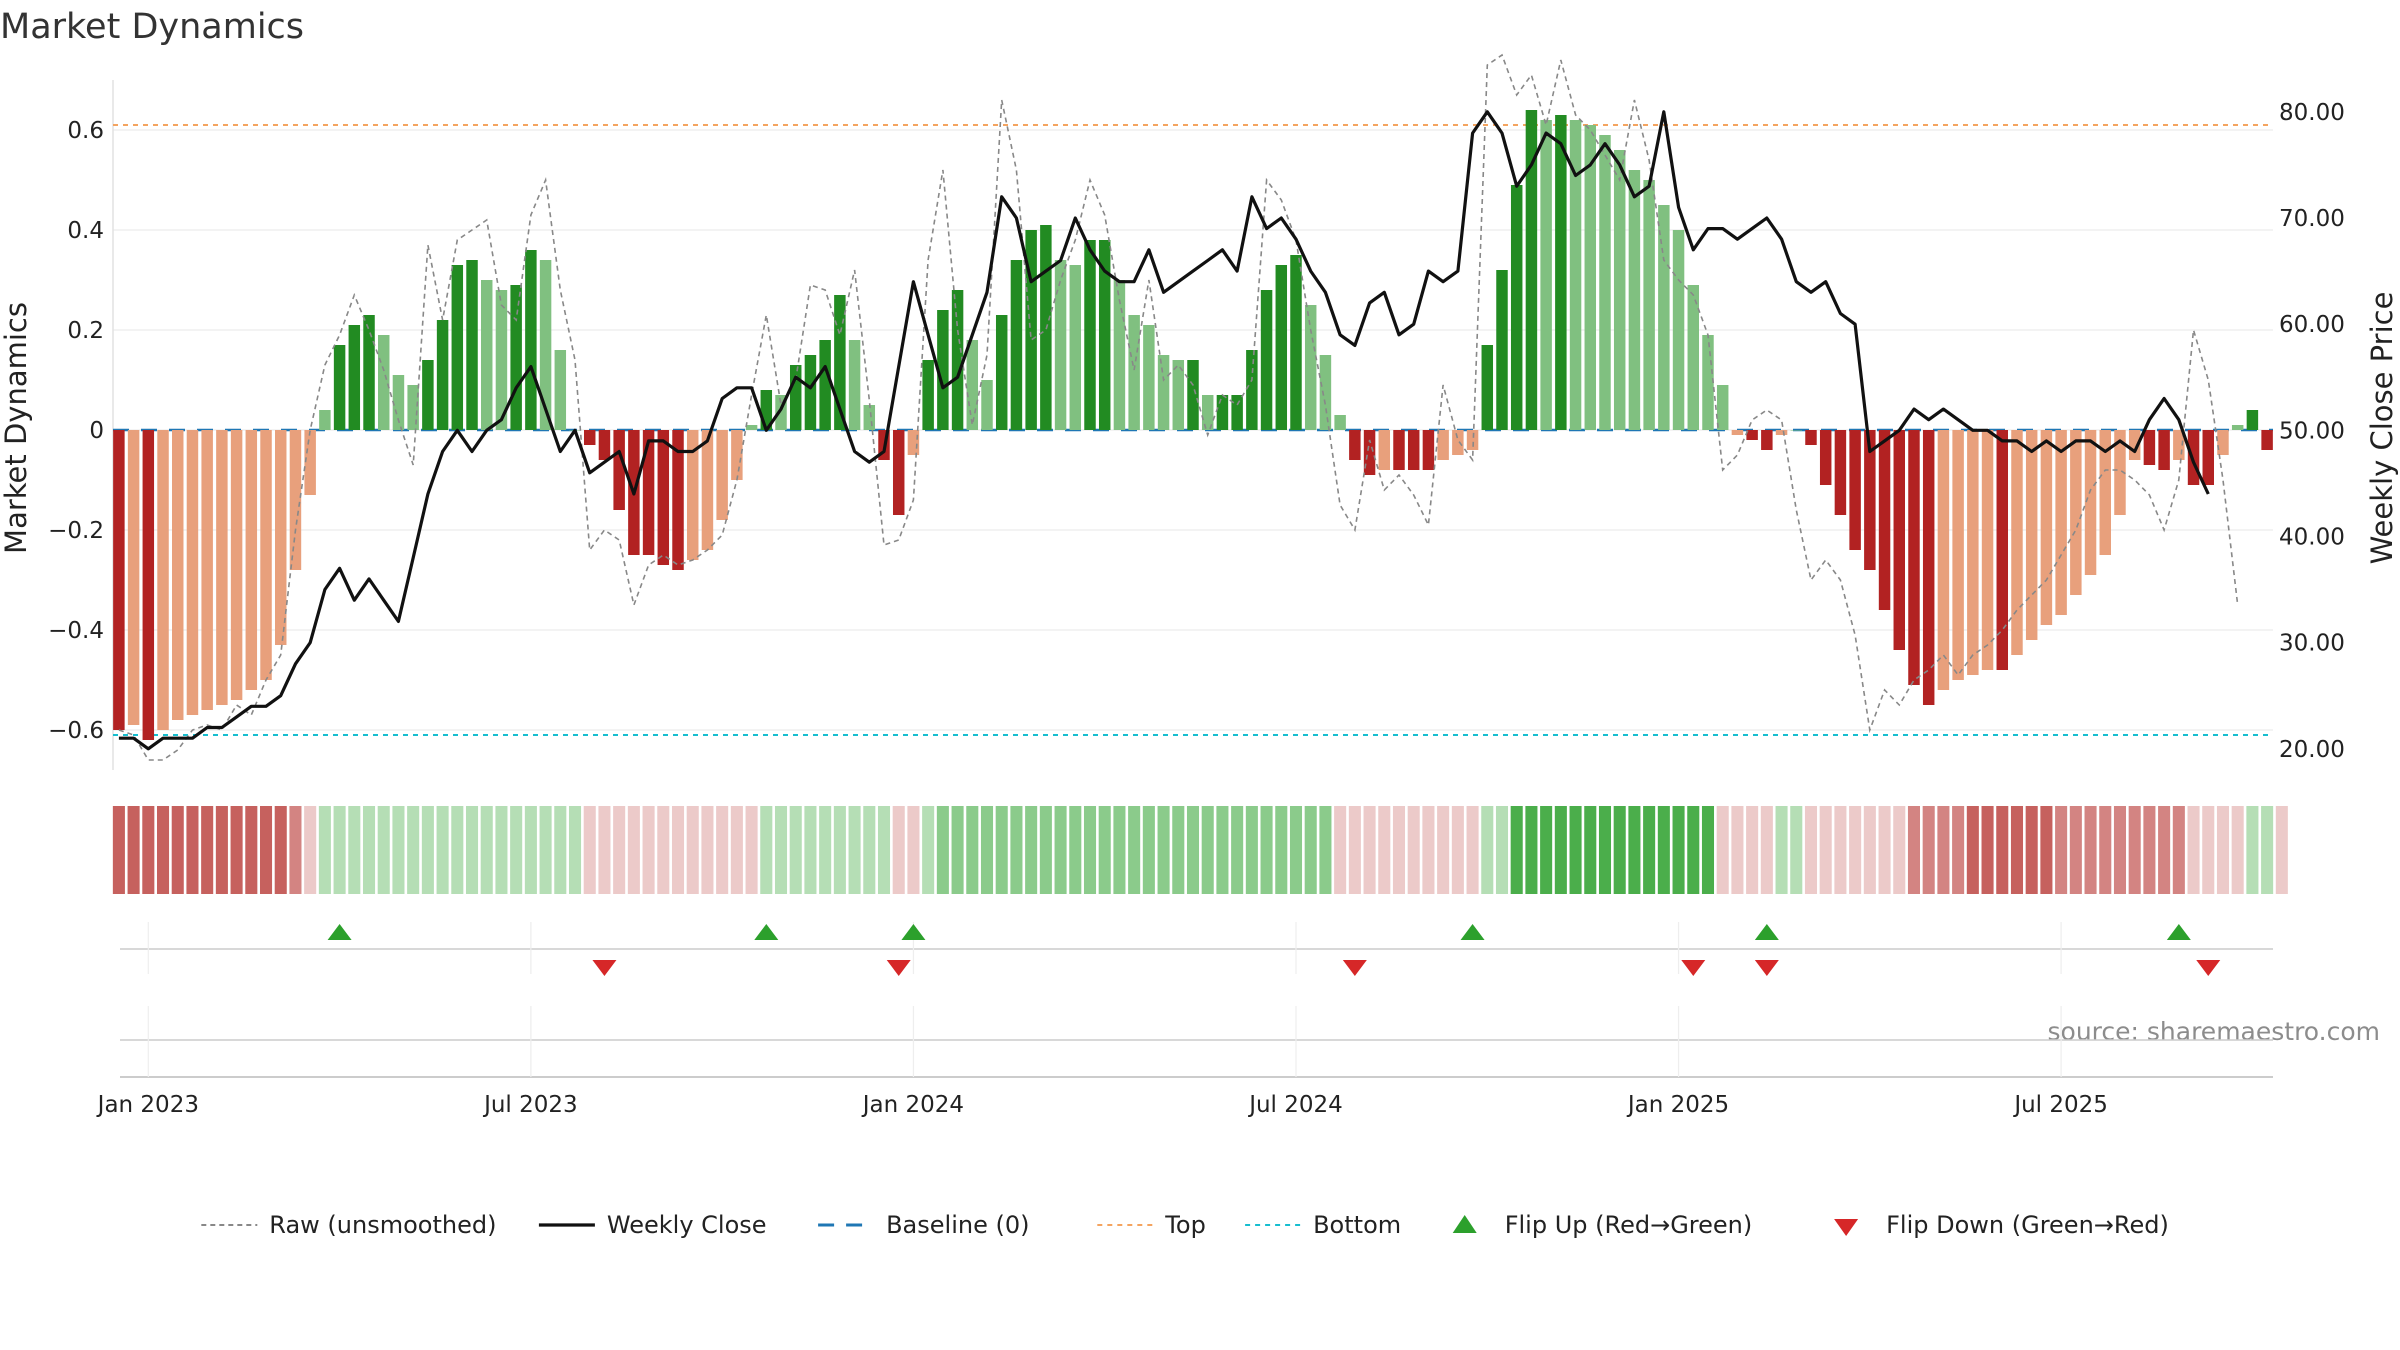 The image size is (2400, 1350). Describe the element at coordinates (652, 1225) in the screenshot. I see `legend-item-1: Weekly Close` at that location.